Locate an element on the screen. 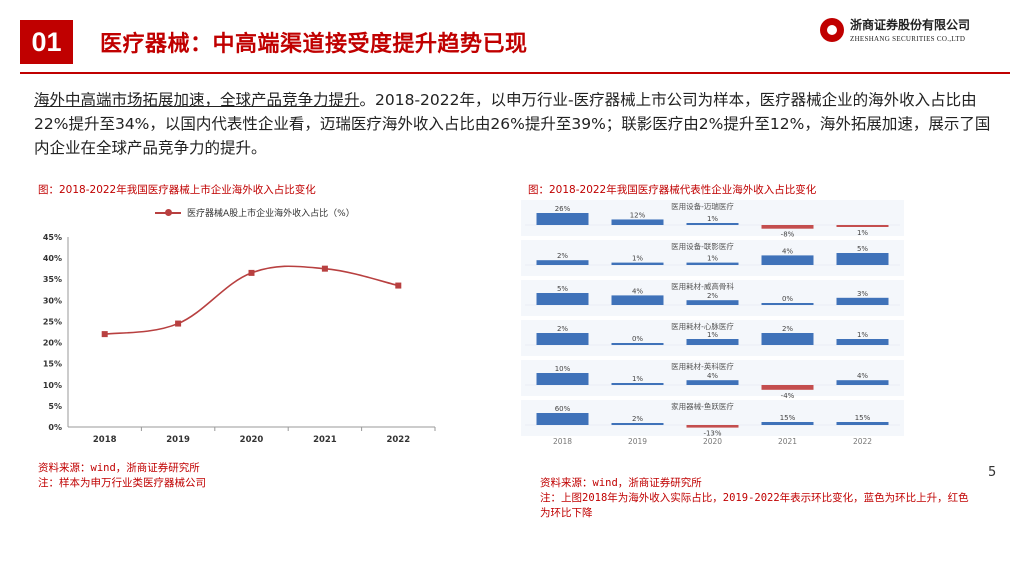  panel-title: 医用设备-联影医疗 is located at coordinates (702, 246).